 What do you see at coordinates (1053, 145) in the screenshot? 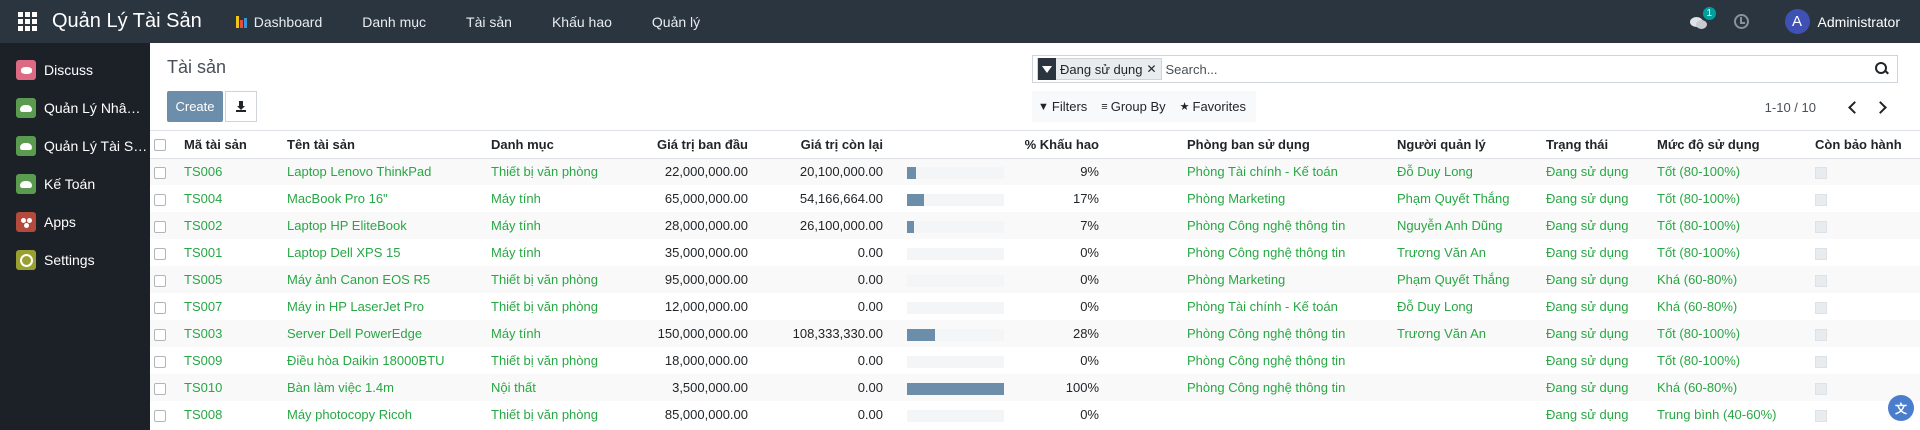
I see `column-header-depr: % Khấu hao` at bounding box center [1053, 145].